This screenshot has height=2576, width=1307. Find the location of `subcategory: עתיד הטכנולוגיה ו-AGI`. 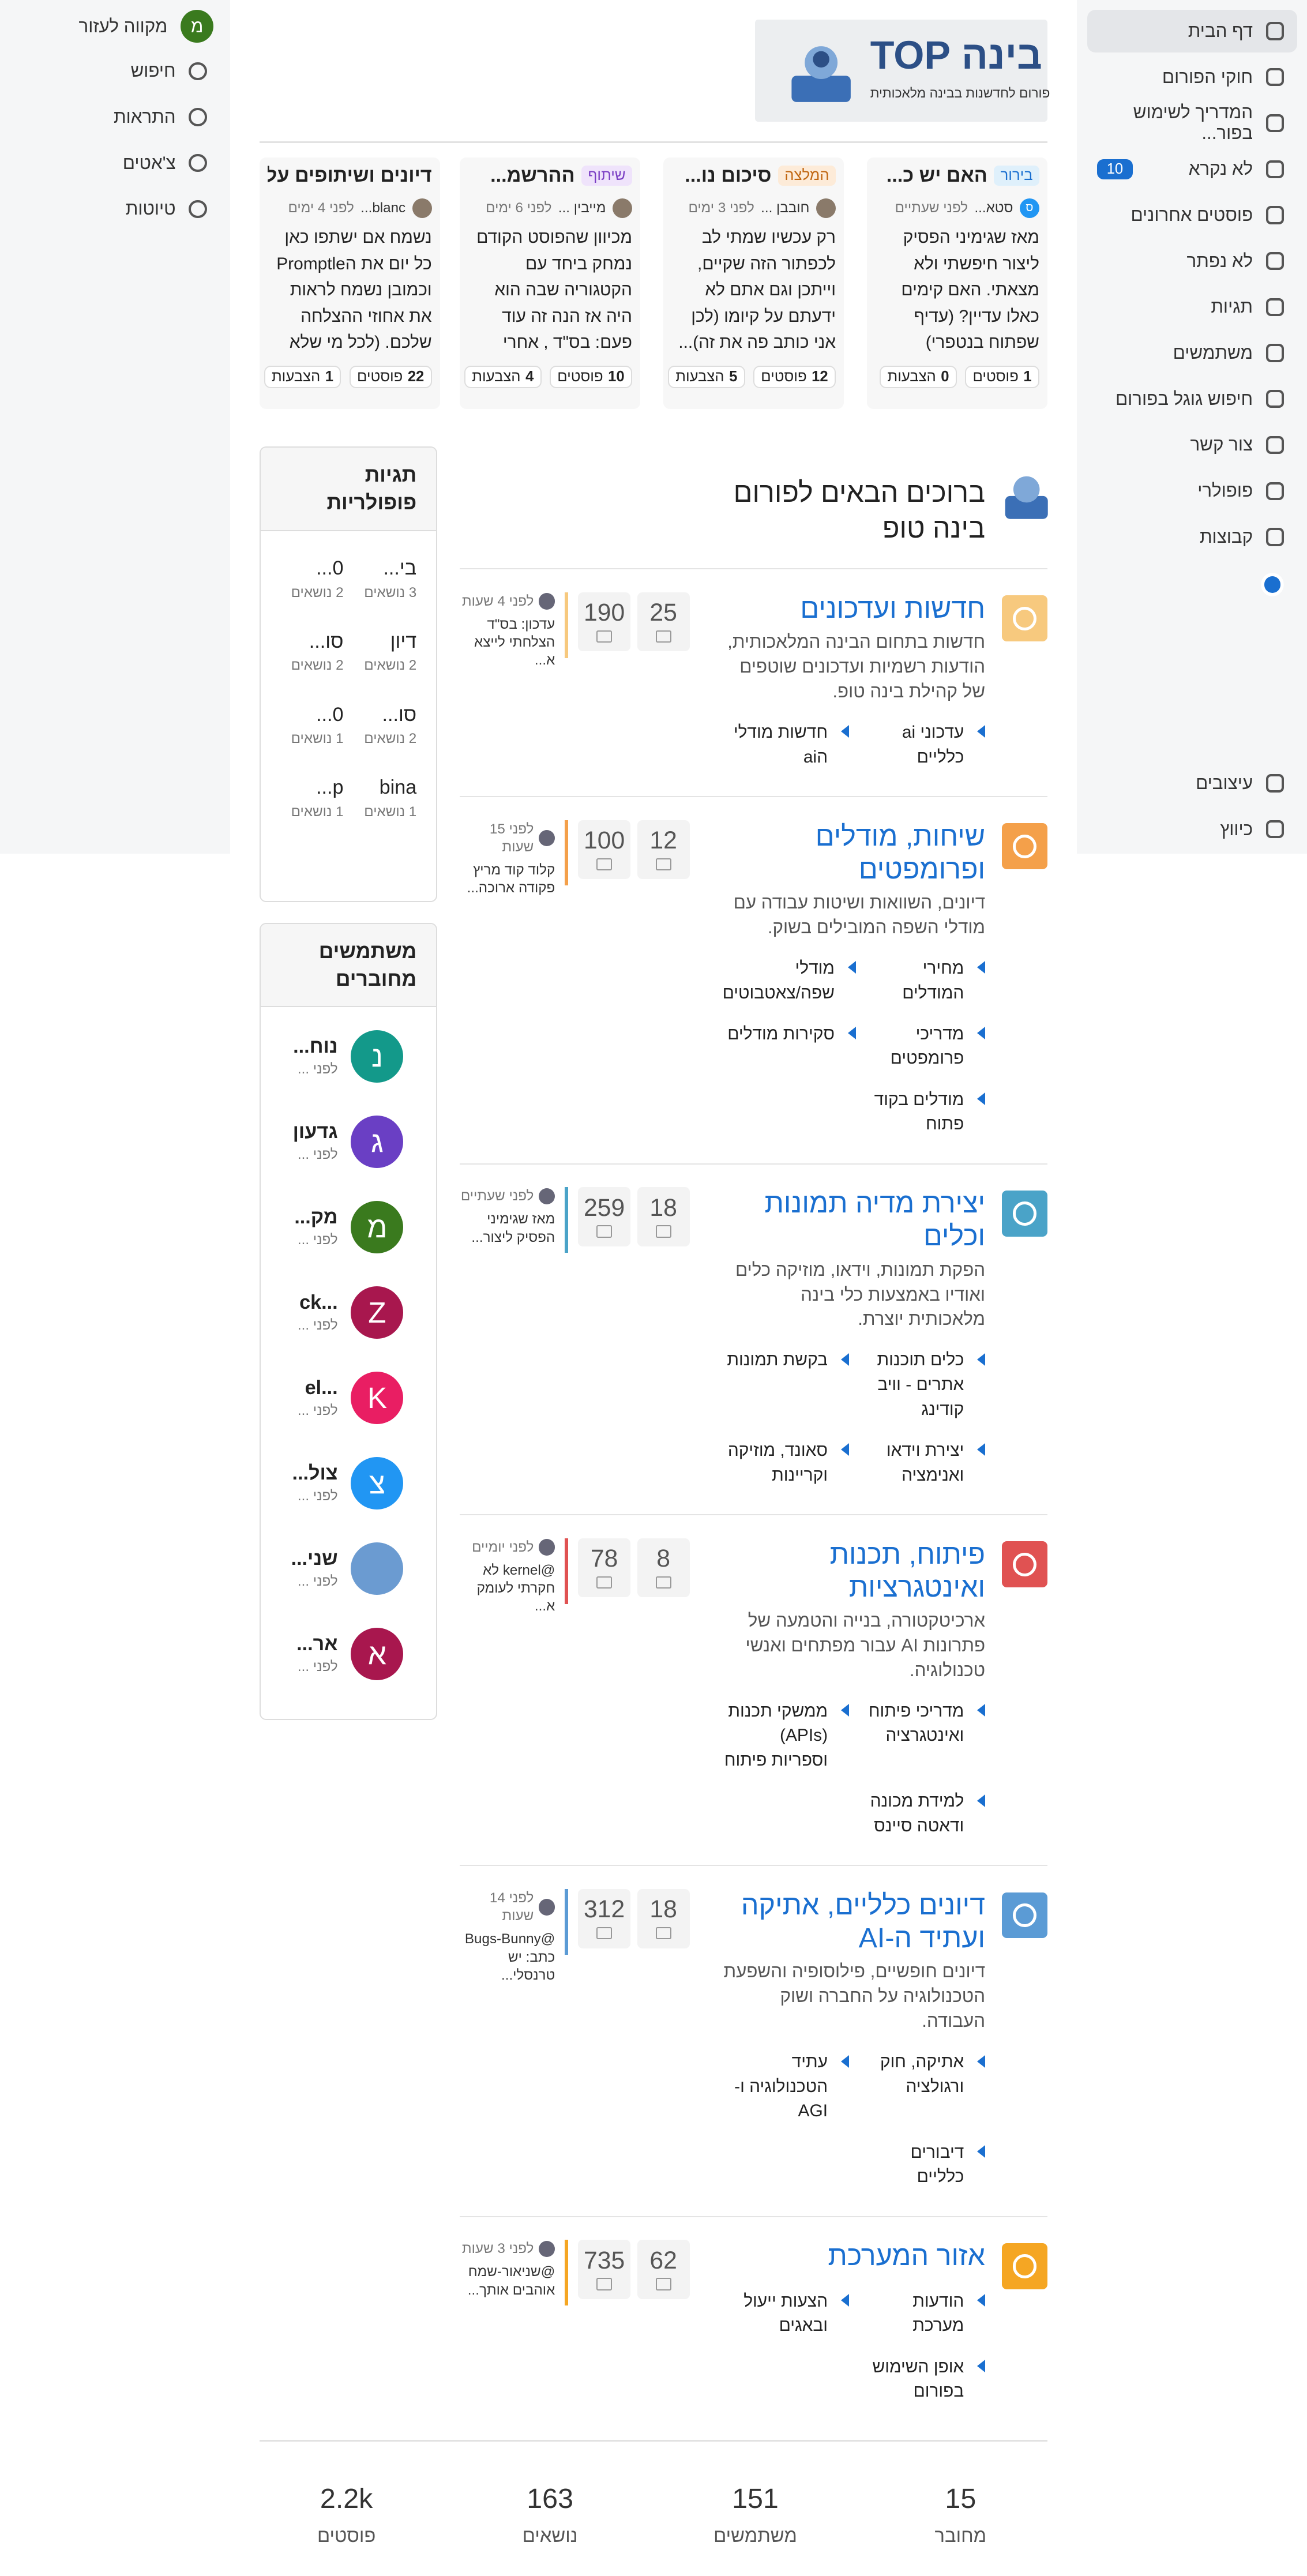

subcategory: עתיד הטכנולוגיה ו-AGI is located at coordinates (786, 2087).